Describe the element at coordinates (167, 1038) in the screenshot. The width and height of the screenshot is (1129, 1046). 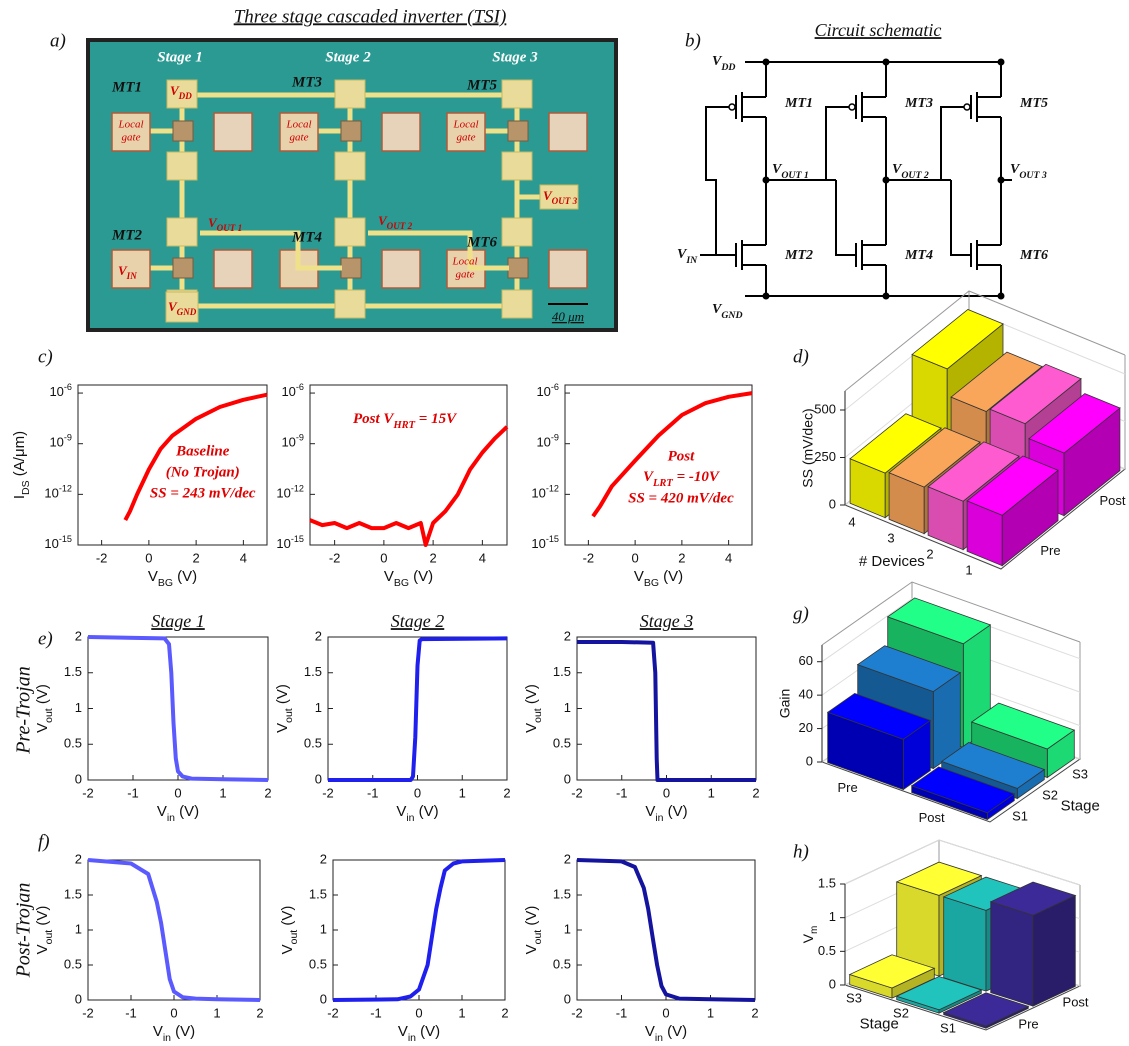
I see `x-axis-label-part: in` at that location.